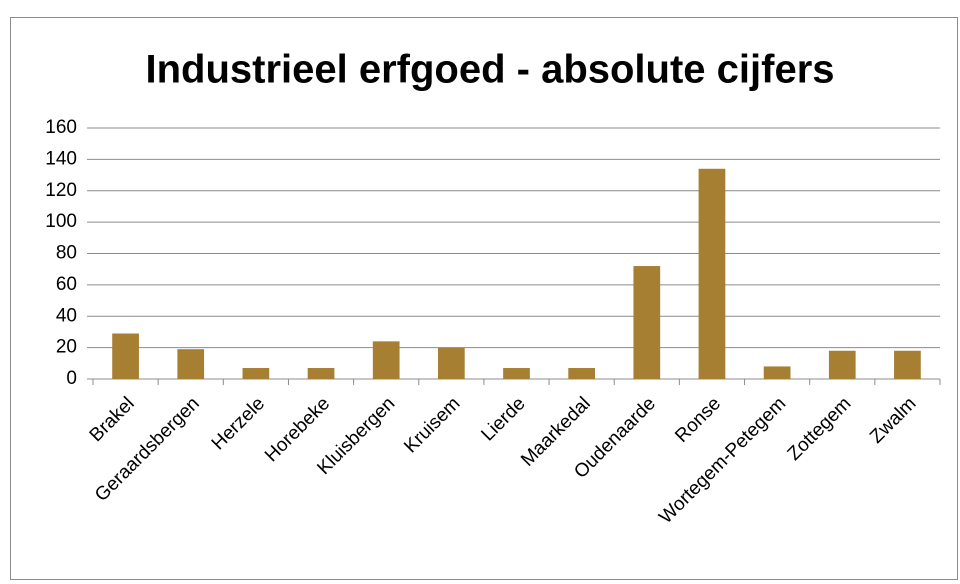  Describe the element at coordinates (61, 190) in the screenshot. I see `y-tick-label: 120` at that location.